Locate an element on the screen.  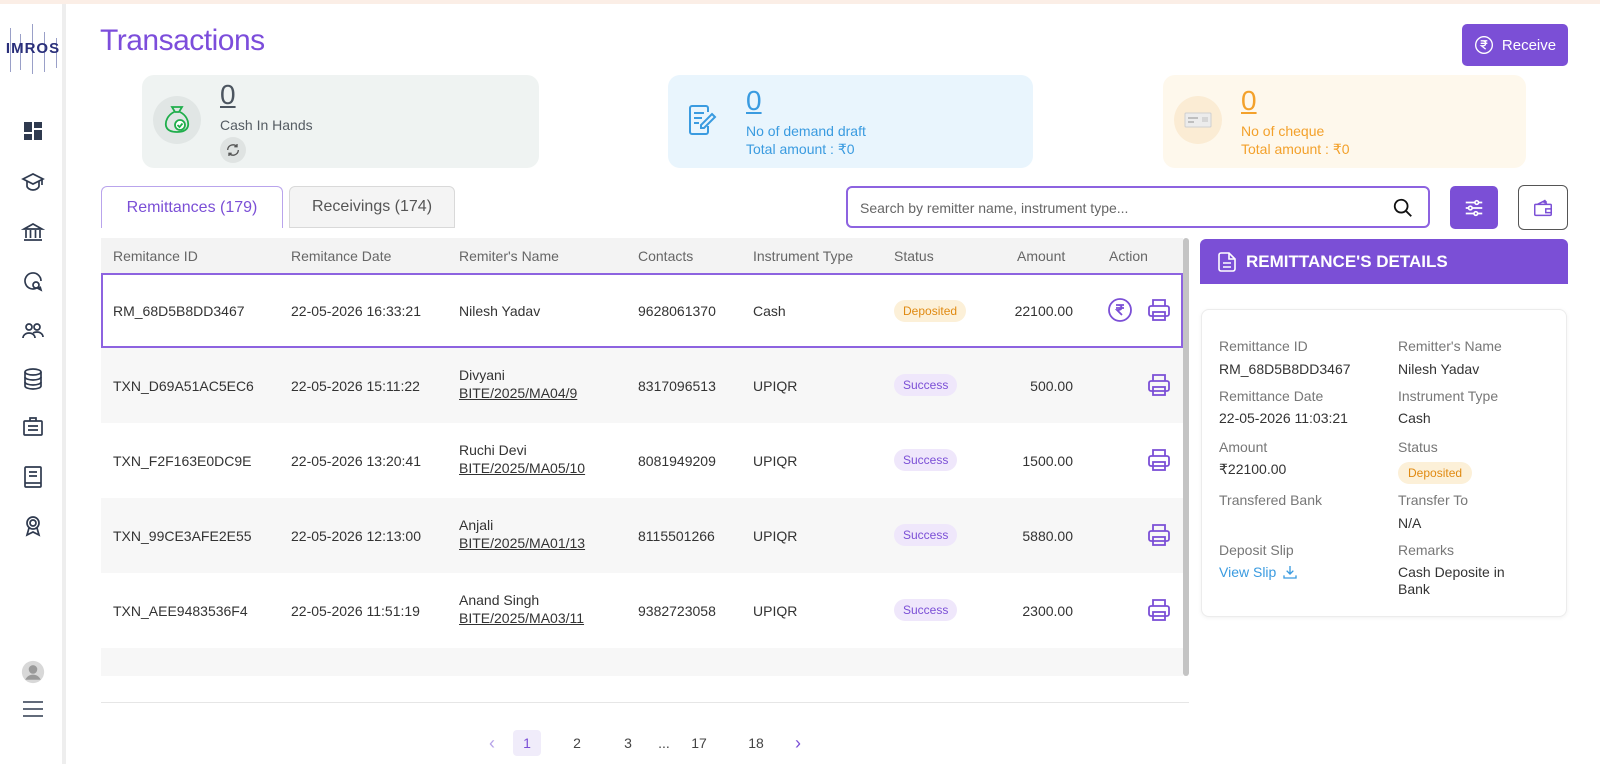
col-contacts: Contacts is located at coordinates (666, 256).